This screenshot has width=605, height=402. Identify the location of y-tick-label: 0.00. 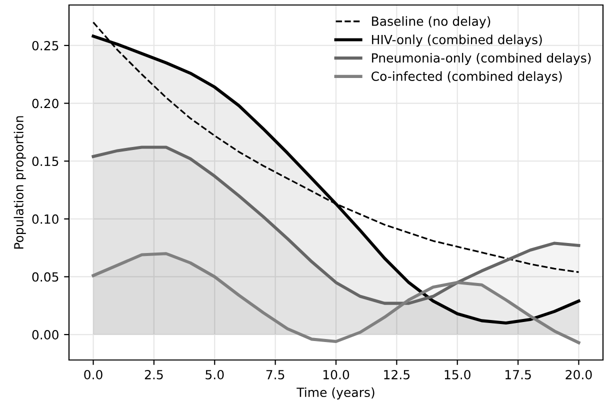
(45, 335).